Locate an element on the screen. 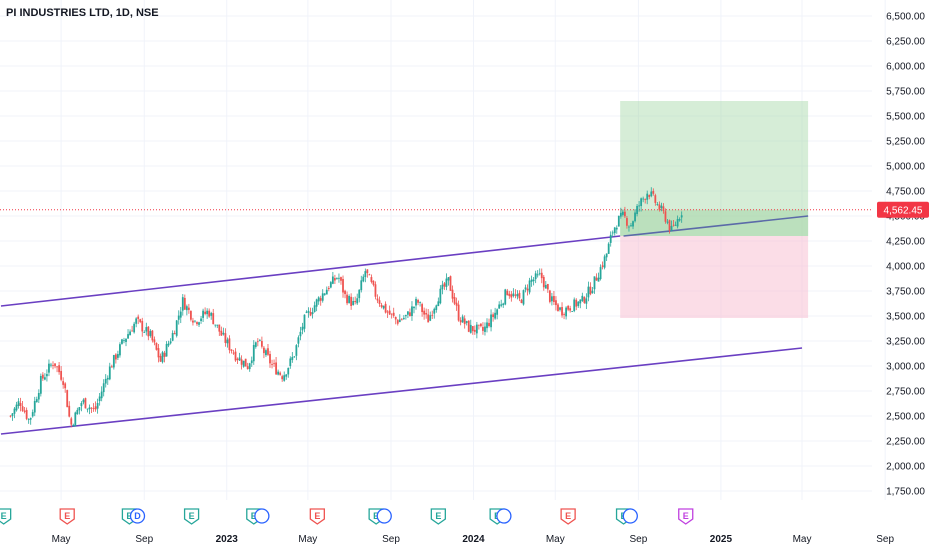  event-marker-other: E is located at coordinates (686, 516).